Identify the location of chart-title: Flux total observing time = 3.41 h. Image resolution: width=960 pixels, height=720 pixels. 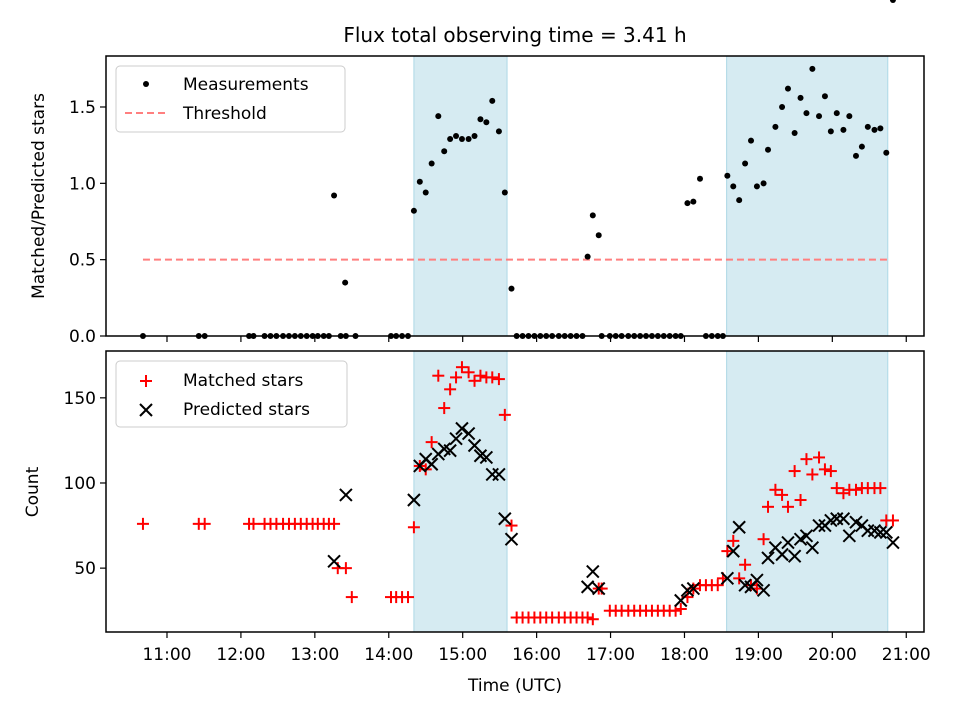
(514, 35).